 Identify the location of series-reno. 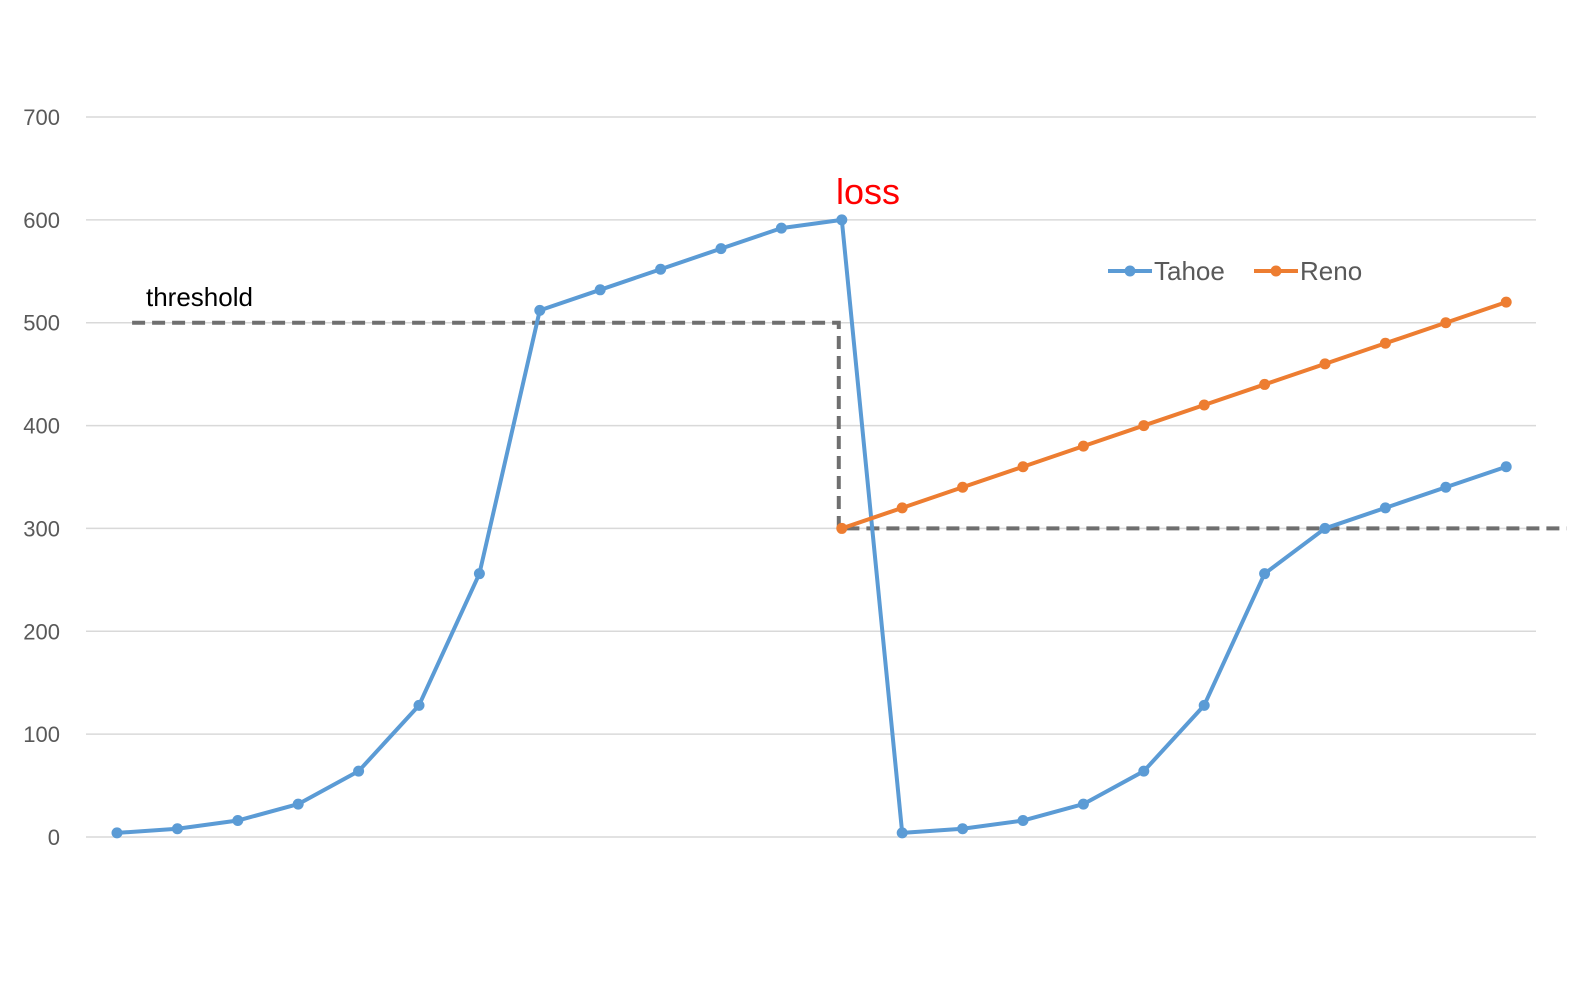
(1174, 415).